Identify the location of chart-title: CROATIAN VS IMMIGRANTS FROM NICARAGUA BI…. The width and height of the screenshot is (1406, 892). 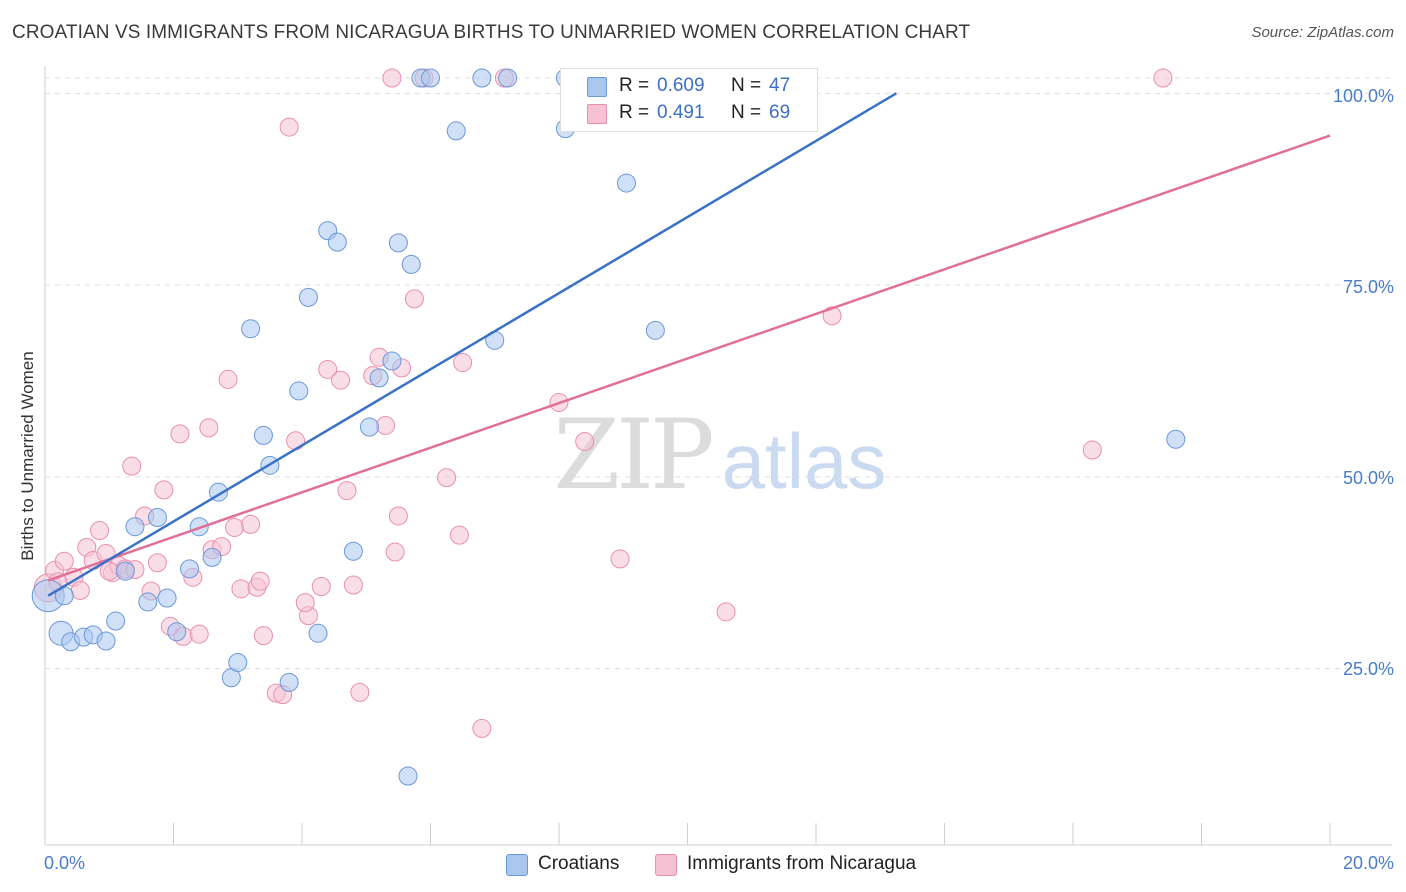
(491, 32).